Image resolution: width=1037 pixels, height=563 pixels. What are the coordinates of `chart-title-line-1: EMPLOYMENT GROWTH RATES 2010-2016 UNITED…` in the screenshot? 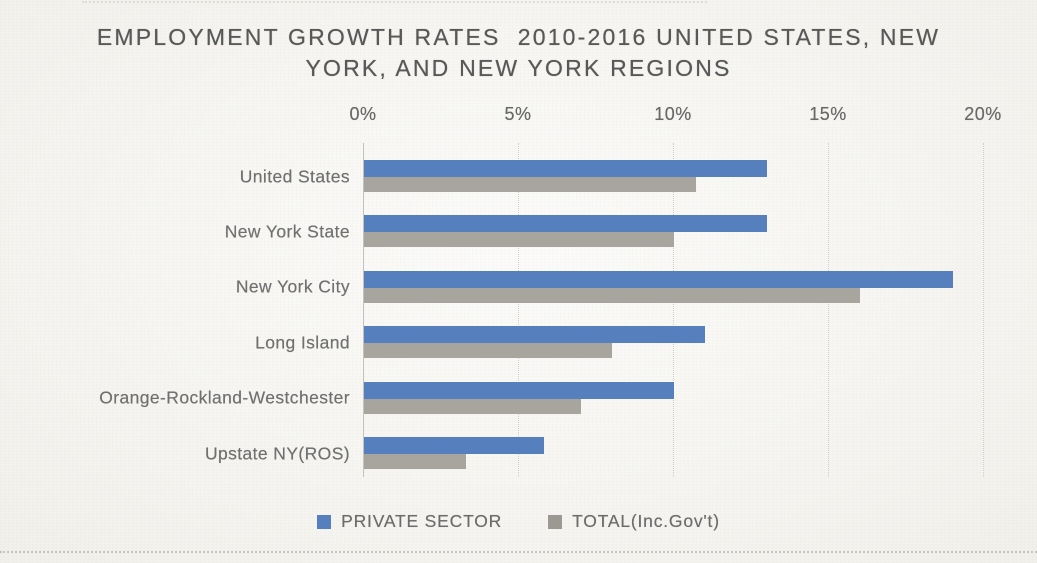 It's located at (518, 37).